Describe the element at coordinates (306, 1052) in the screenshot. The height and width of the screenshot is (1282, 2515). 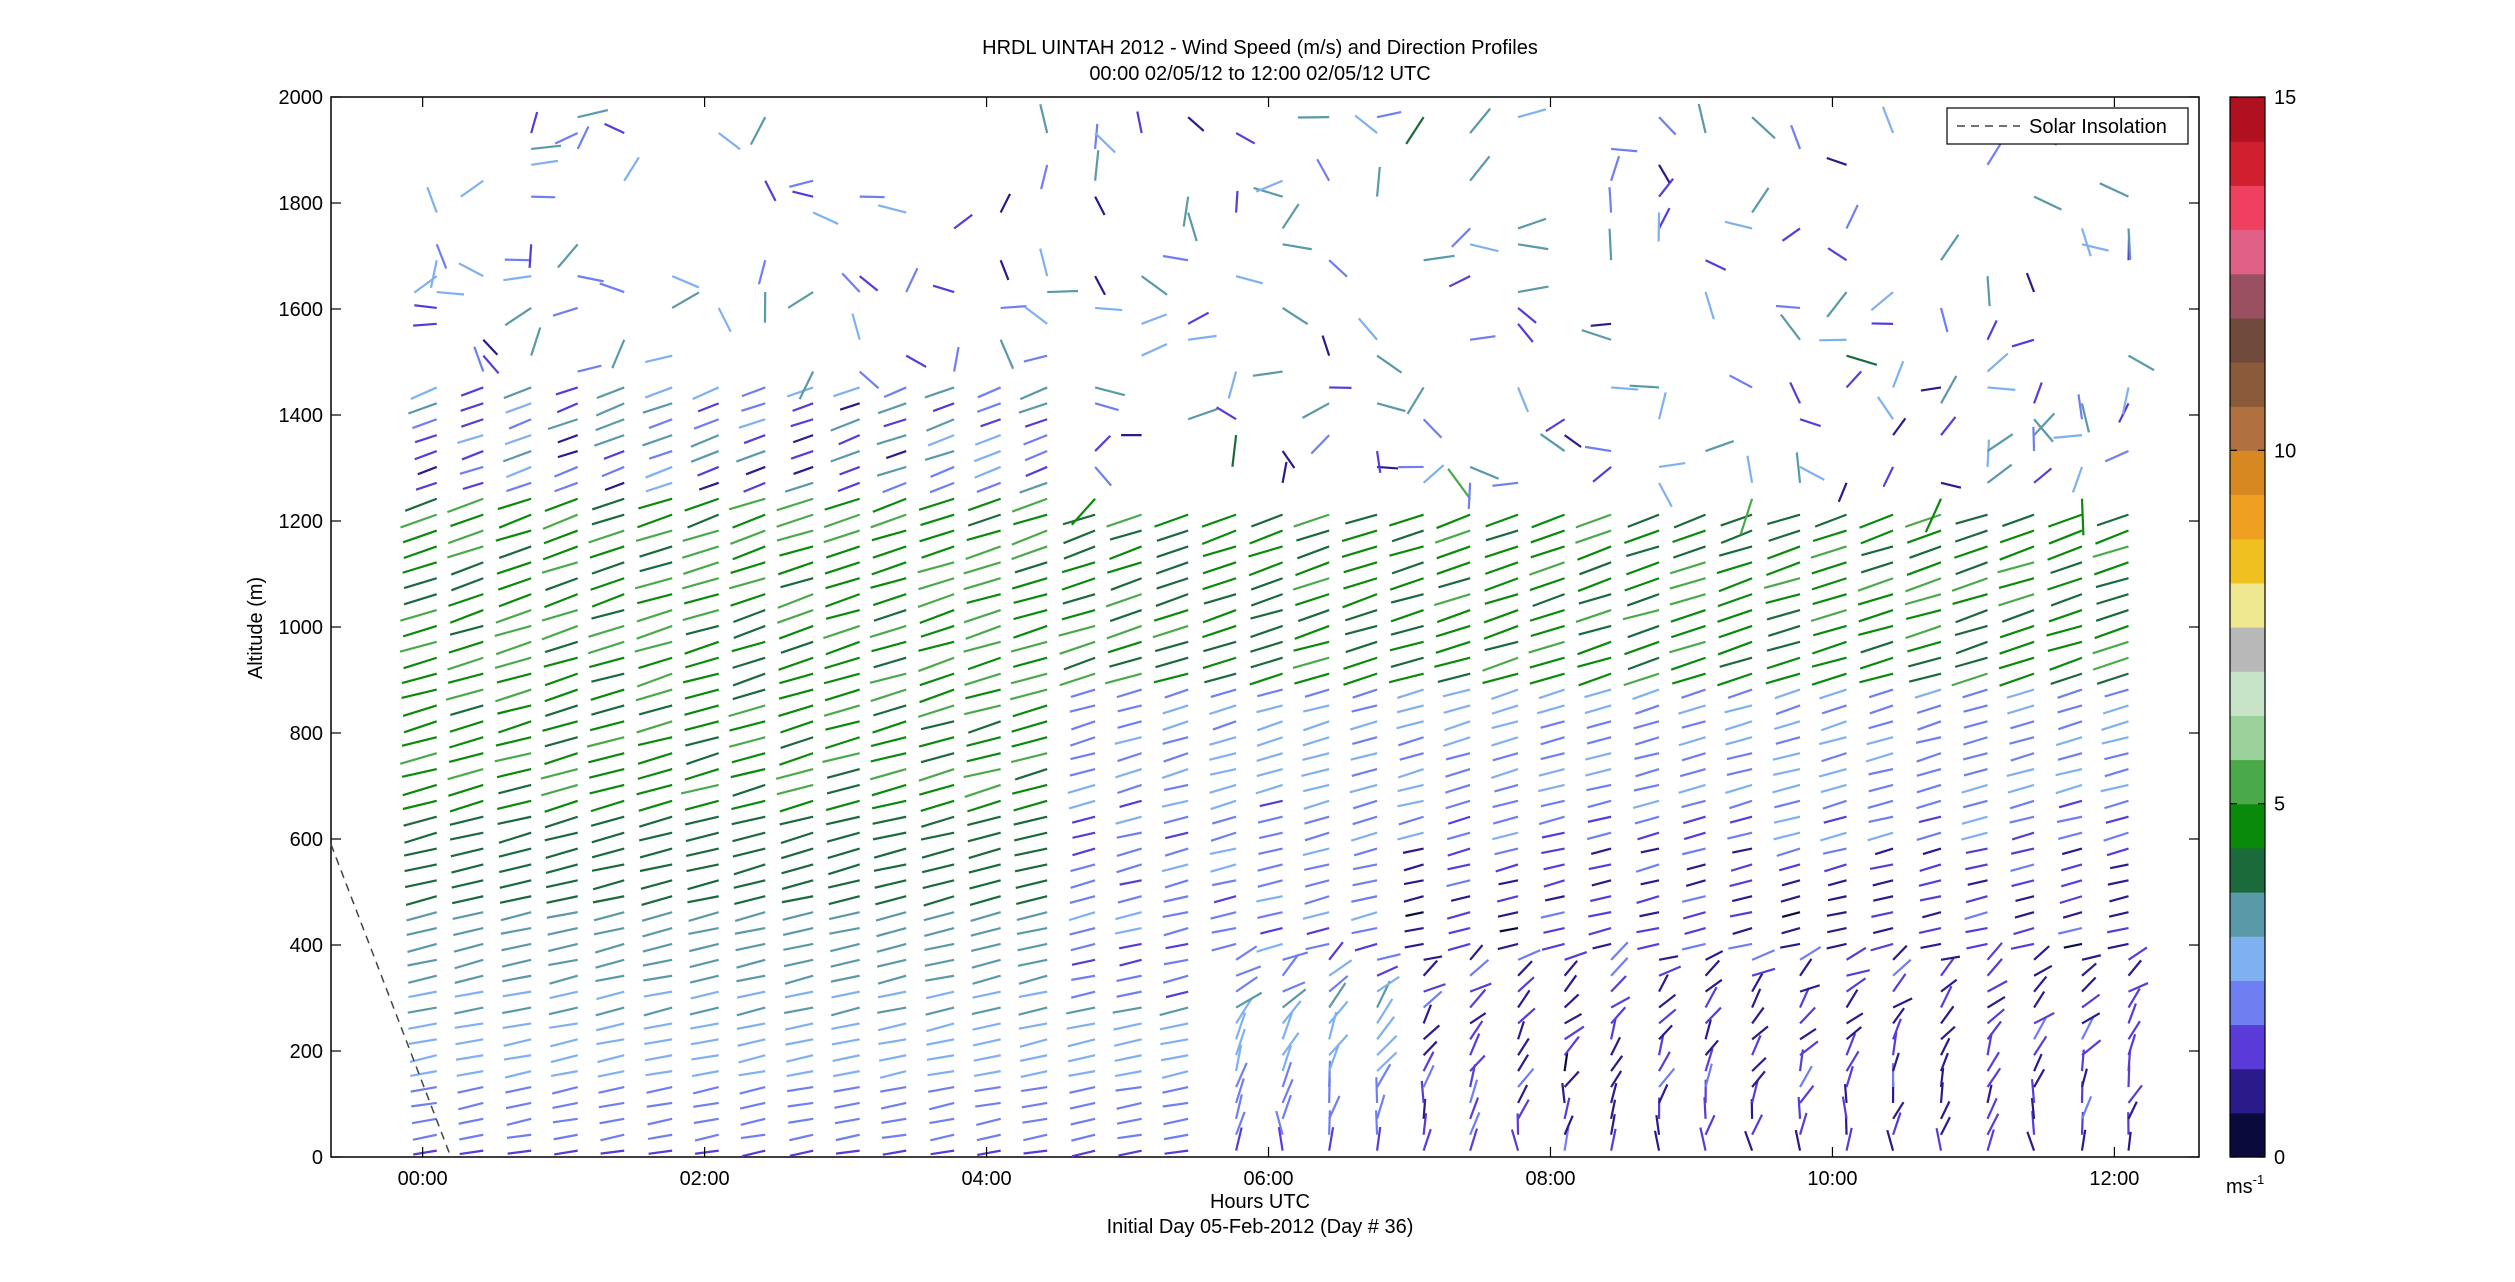
I see `y-tick-label: 200` at that location.